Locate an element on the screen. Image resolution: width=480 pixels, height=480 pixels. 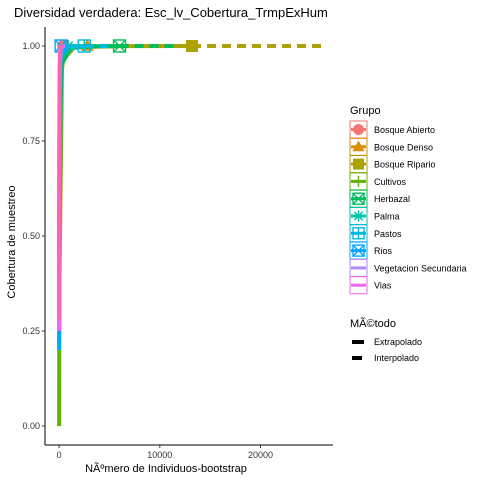
legend-item: Bosque Denso is located at coordinates (391, 146).